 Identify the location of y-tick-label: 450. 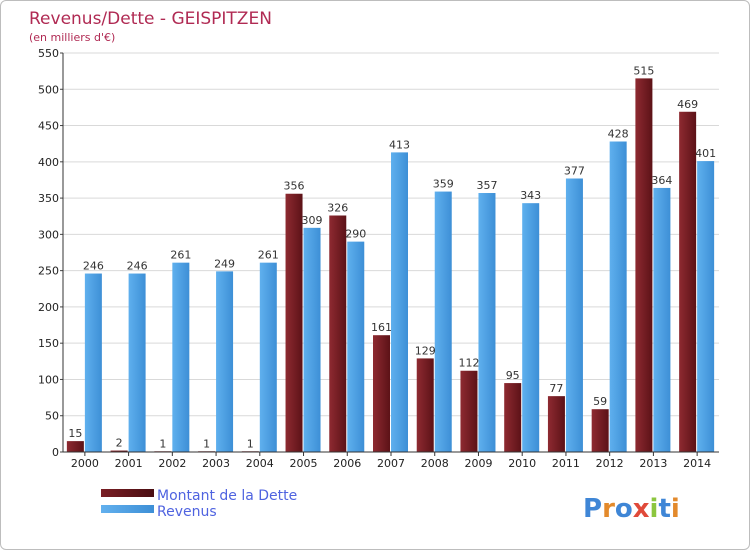
(48, 126).